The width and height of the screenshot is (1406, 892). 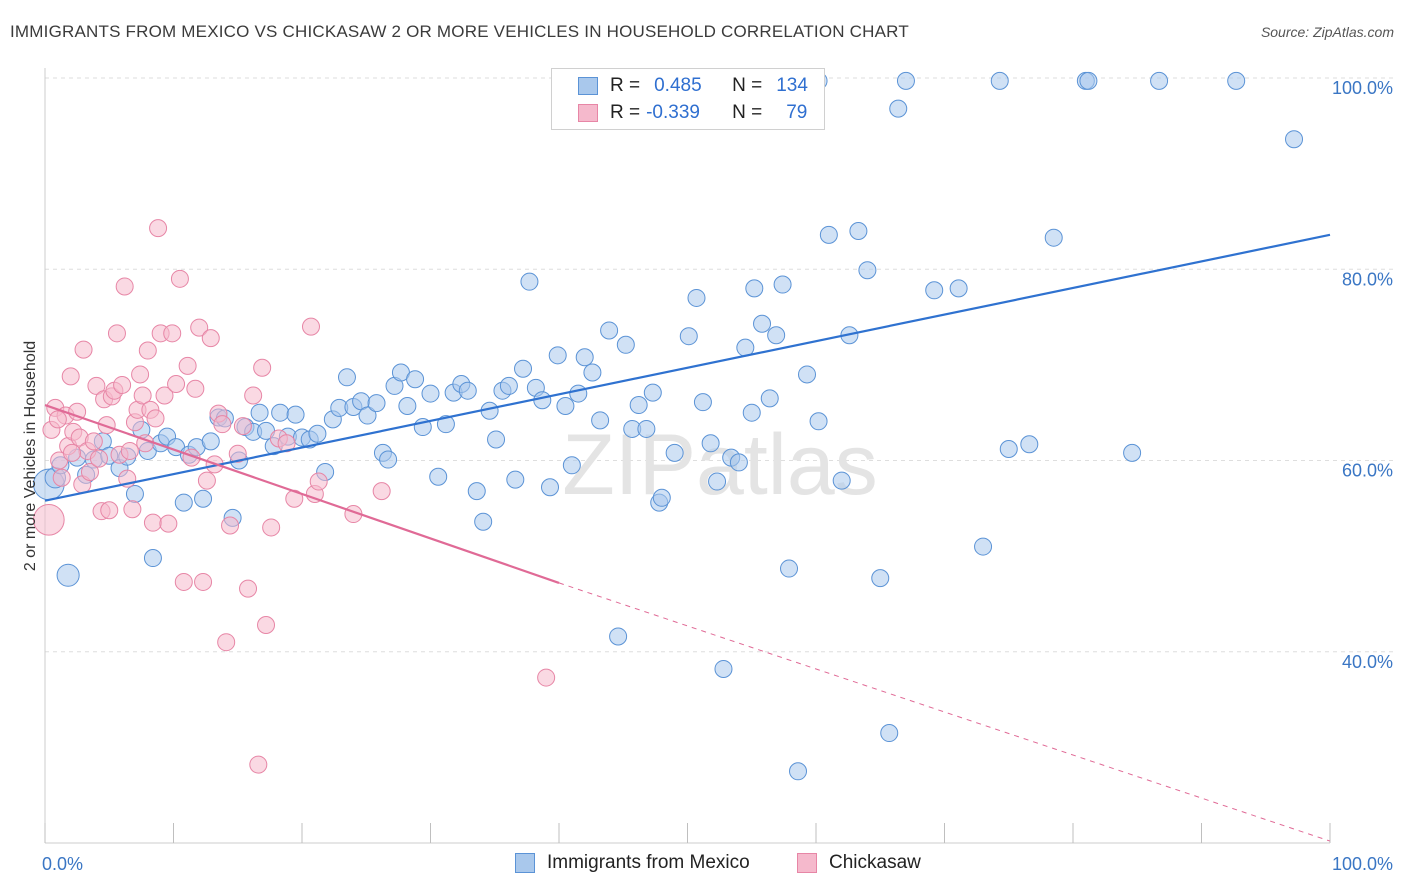 What do you see at coordinates (807, 863) in the screenshot?
I see `bottom-legend-swatch-pink` at bounding box center [807, 863].